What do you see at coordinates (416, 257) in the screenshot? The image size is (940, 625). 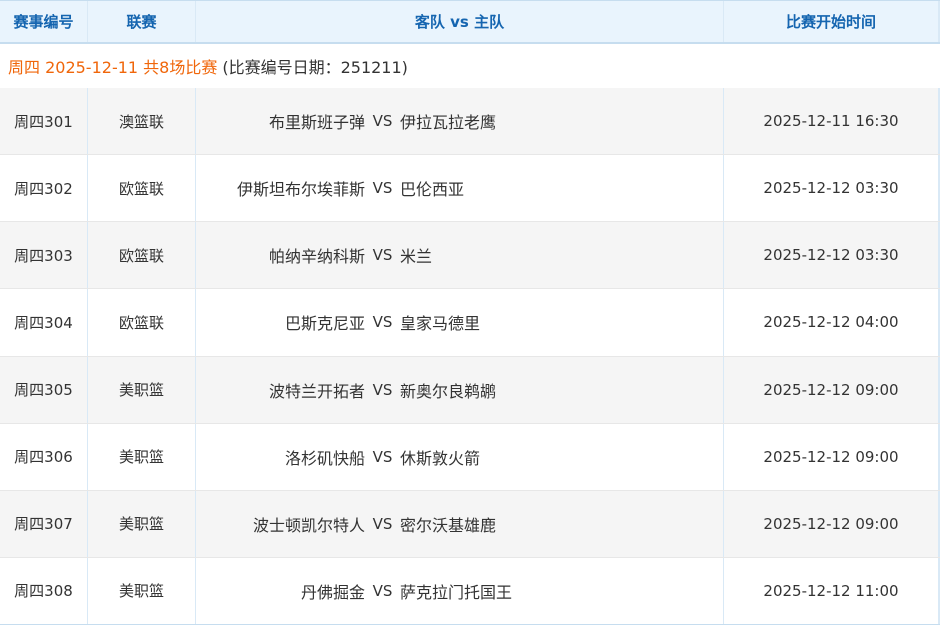 I see `home-team-name: 米兰` at bounding box center [416, 257].